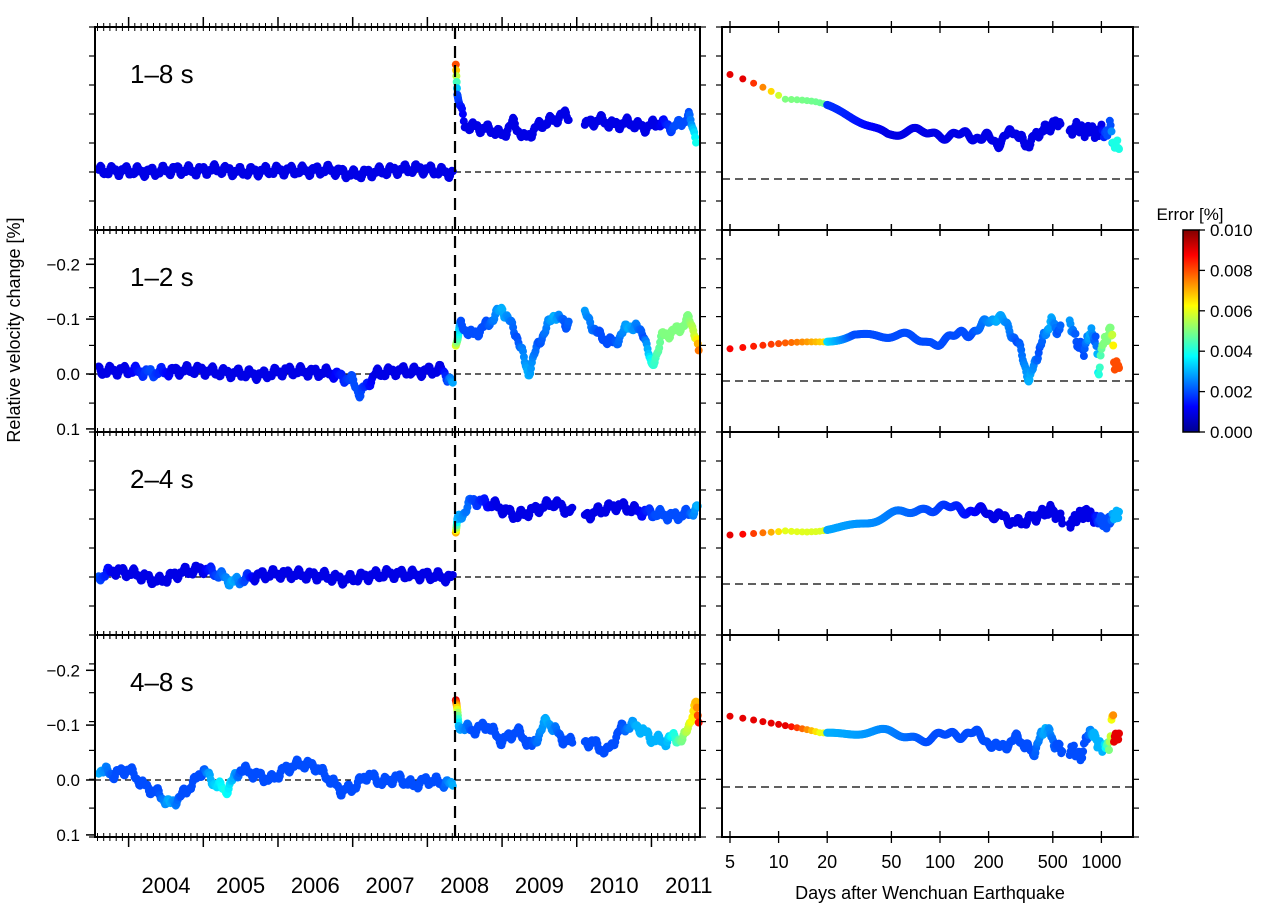  Describe the element at coordinates (464, 885) in the screenshot. I see `year-label: 2008` at that location.